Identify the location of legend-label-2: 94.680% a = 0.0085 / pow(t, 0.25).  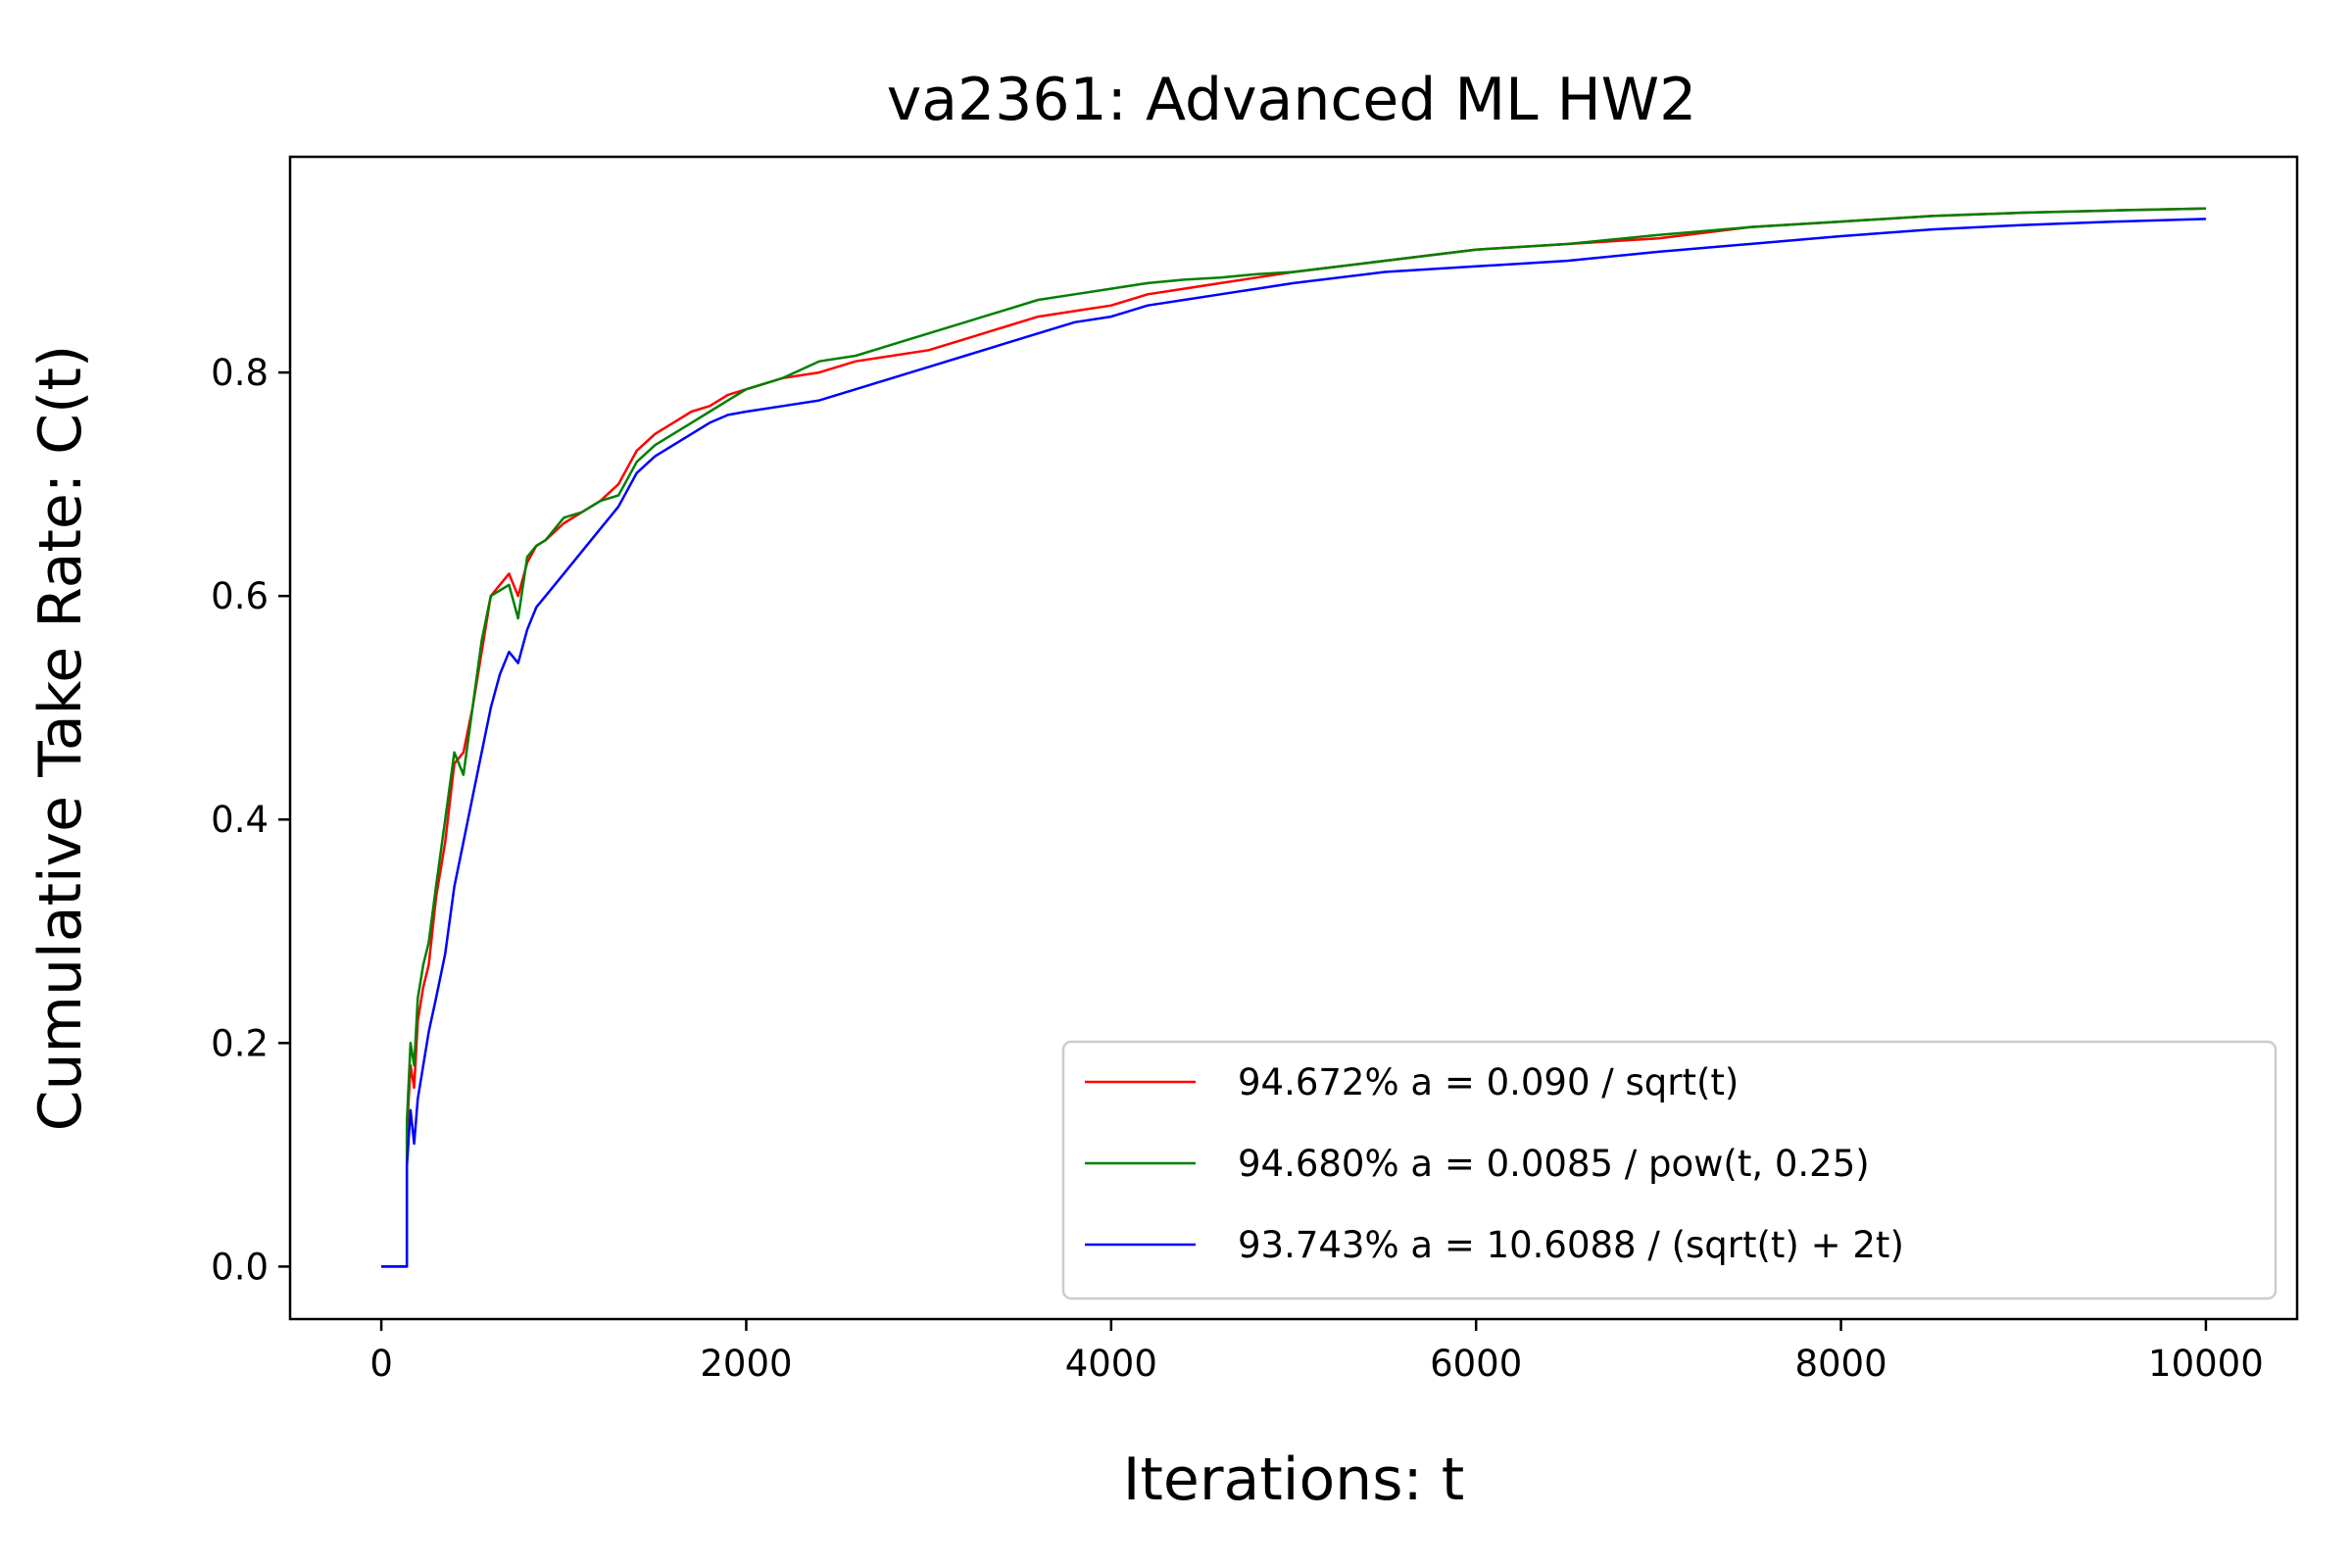
(1554, 1164).